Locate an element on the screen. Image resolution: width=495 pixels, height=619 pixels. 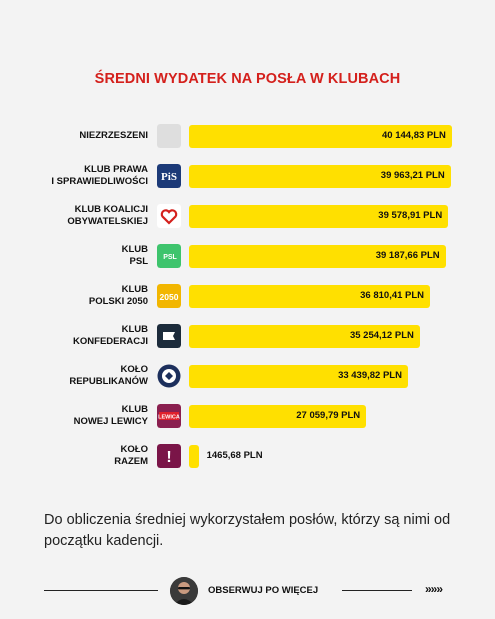
category-label: KOŁO REPUBLIKANÓW is located at coordinates (108, 375).